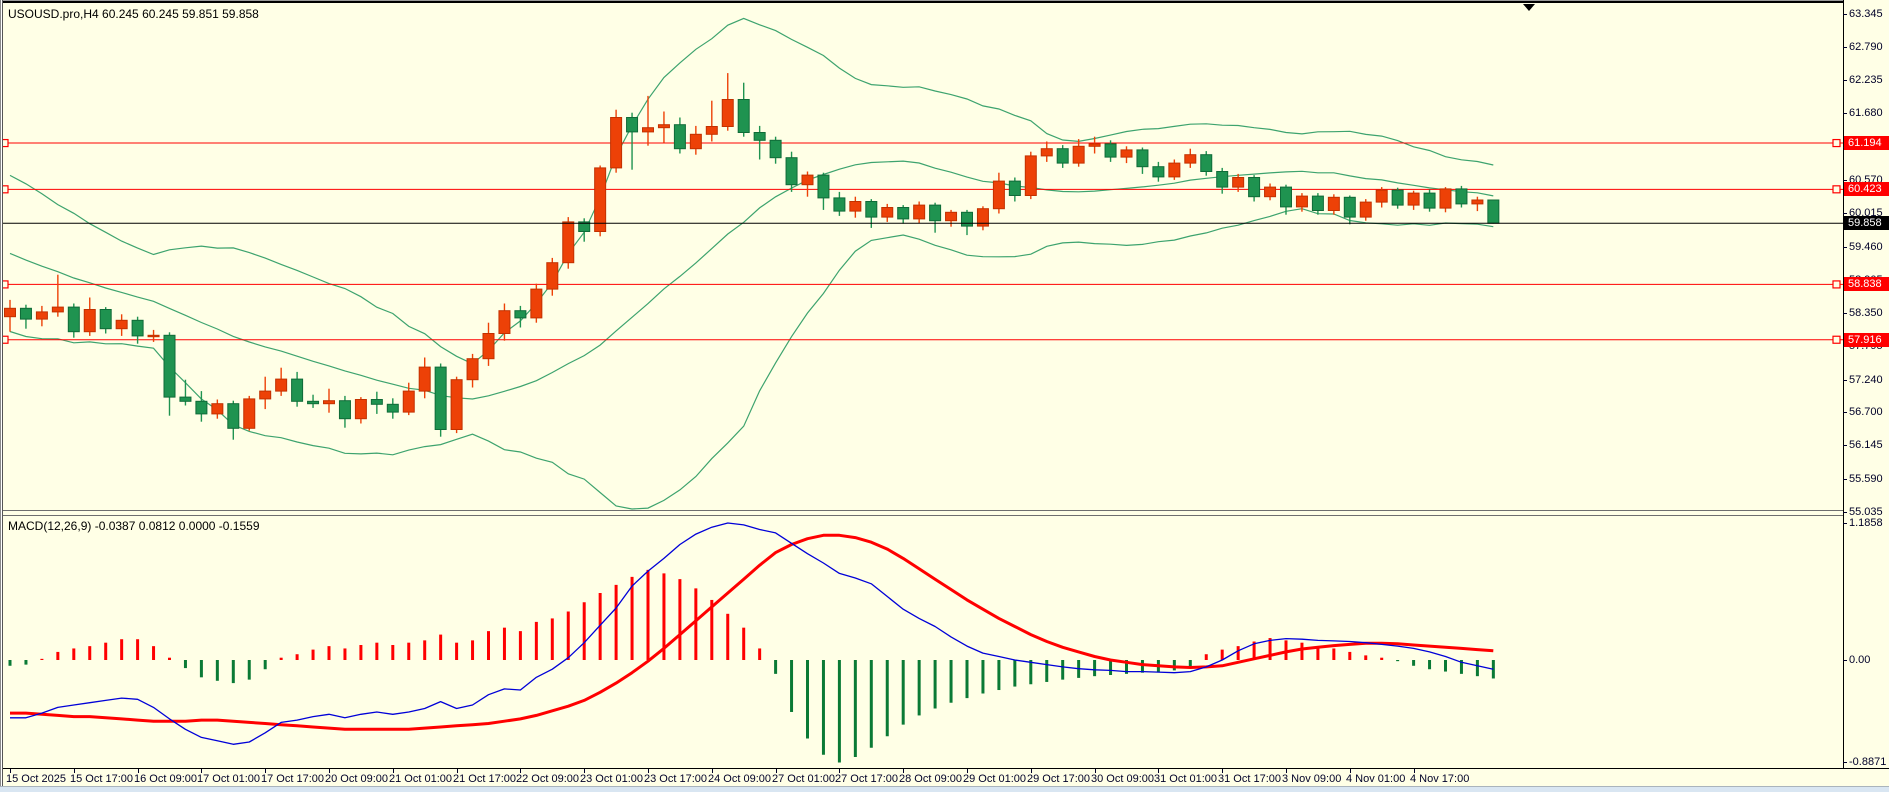 Image resolution: width=1889 pixels, height=792 pixels. What do you see at coordinates (1376, 779) in the screenshot?
I see `time-tick-label: 4 Nov 01:00` at bounding box center [1376, 779].